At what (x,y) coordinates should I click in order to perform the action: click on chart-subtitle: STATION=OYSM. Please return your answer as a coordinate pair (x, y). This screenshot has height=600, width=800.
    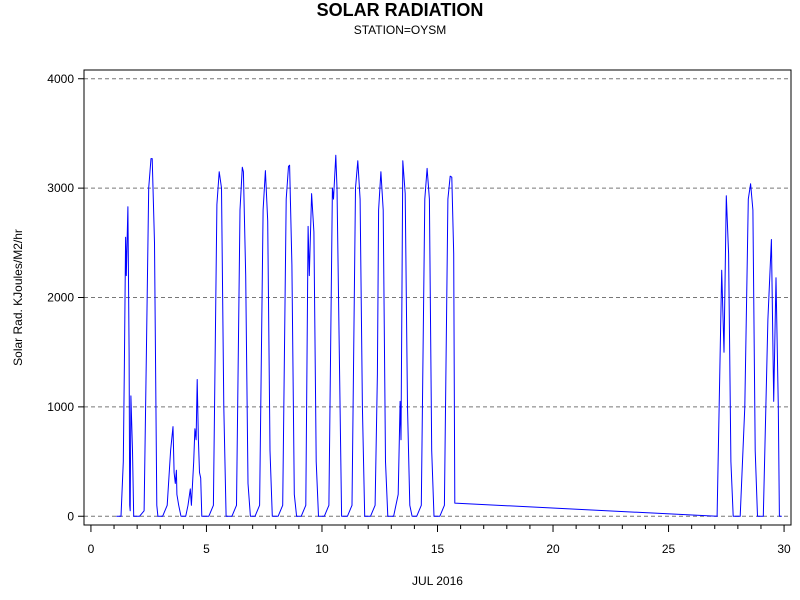
    Looking at the image, I should click on (400, 30).